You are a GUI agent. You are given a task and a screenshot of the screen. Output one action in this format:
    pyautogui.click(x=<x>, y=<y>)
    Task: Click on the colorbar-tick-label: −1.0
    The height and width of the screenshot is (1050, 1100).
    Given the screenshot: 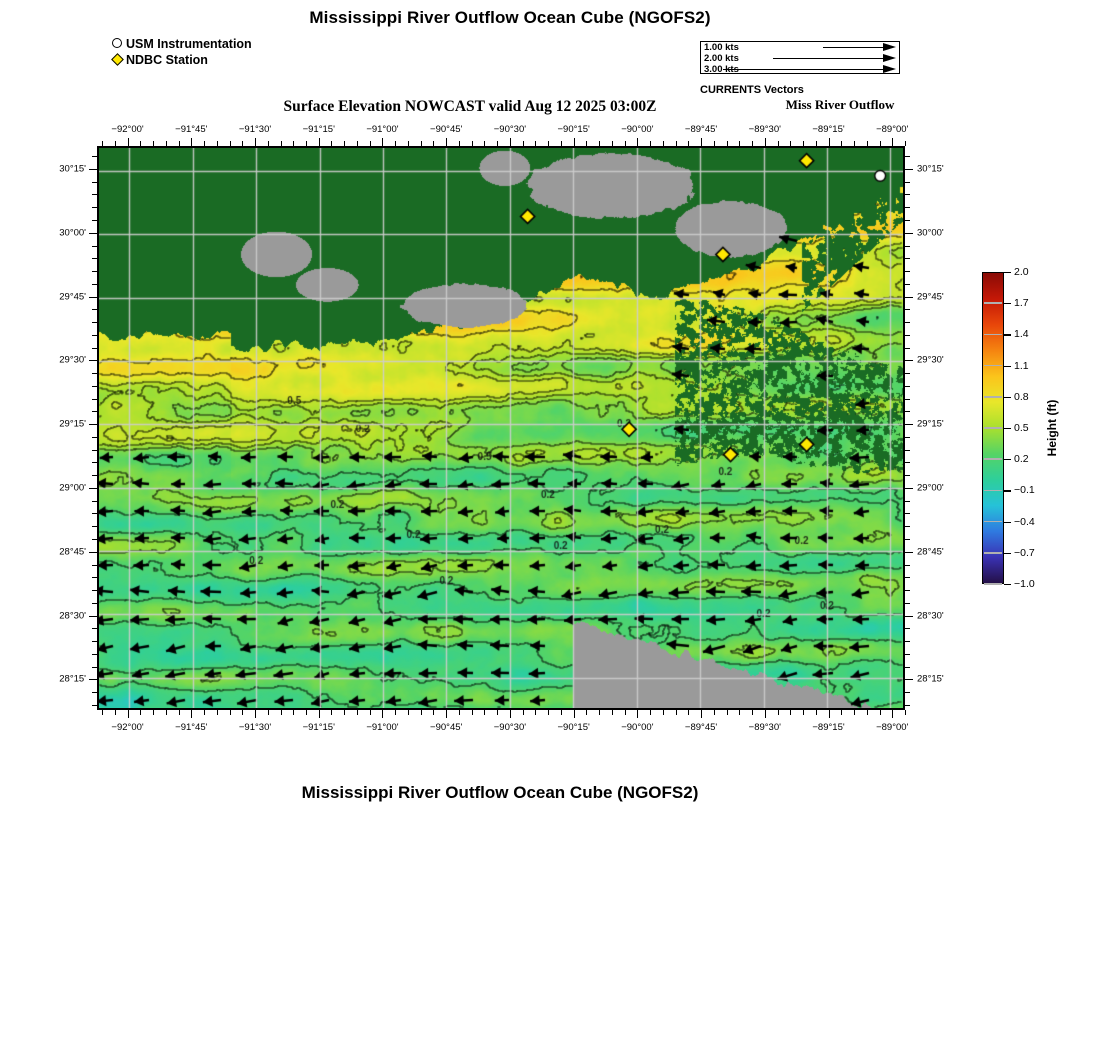 What is the action you would take?
    pyautogui.click(x=1024, y=584)
    